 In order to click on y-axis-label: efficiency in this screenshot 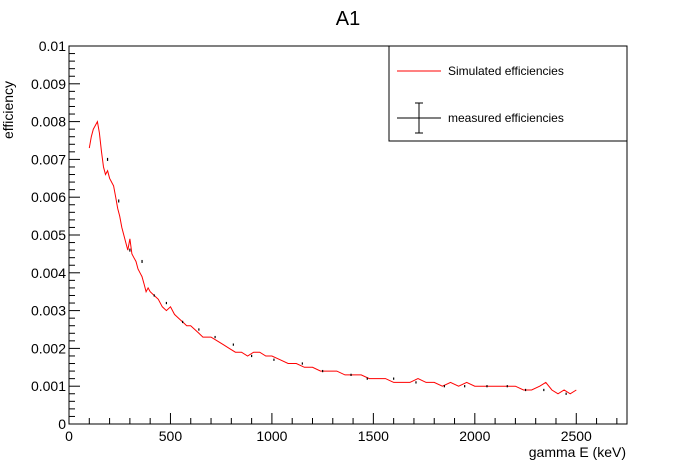, I will do `click(8, 110)`.